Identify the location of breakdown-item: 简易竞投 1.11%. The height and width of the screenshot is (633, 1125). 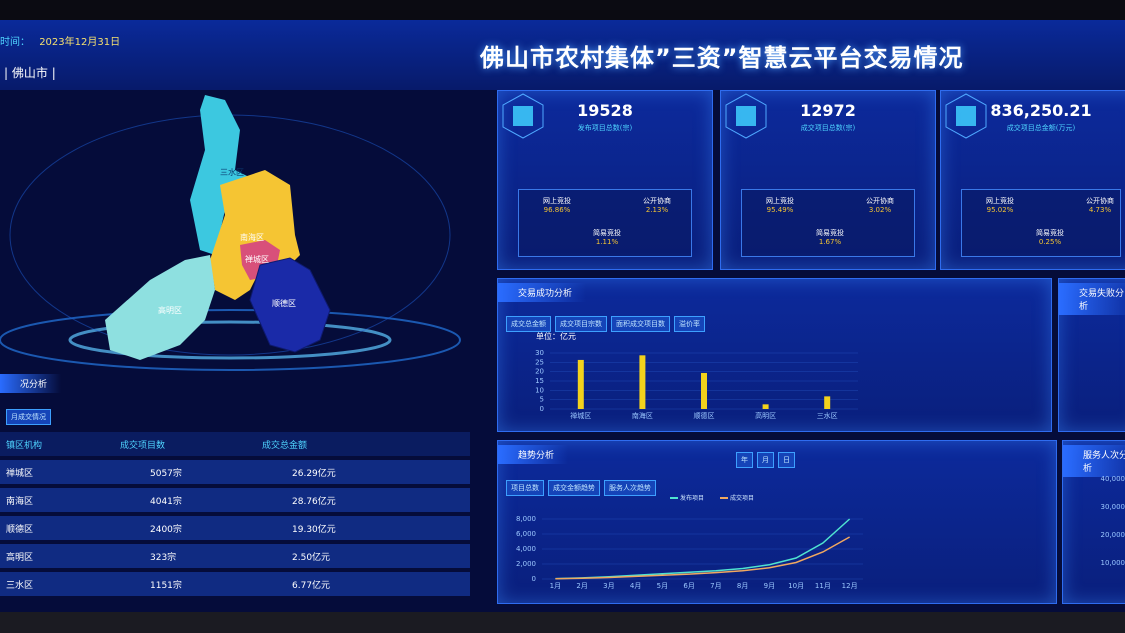
(607, 237).